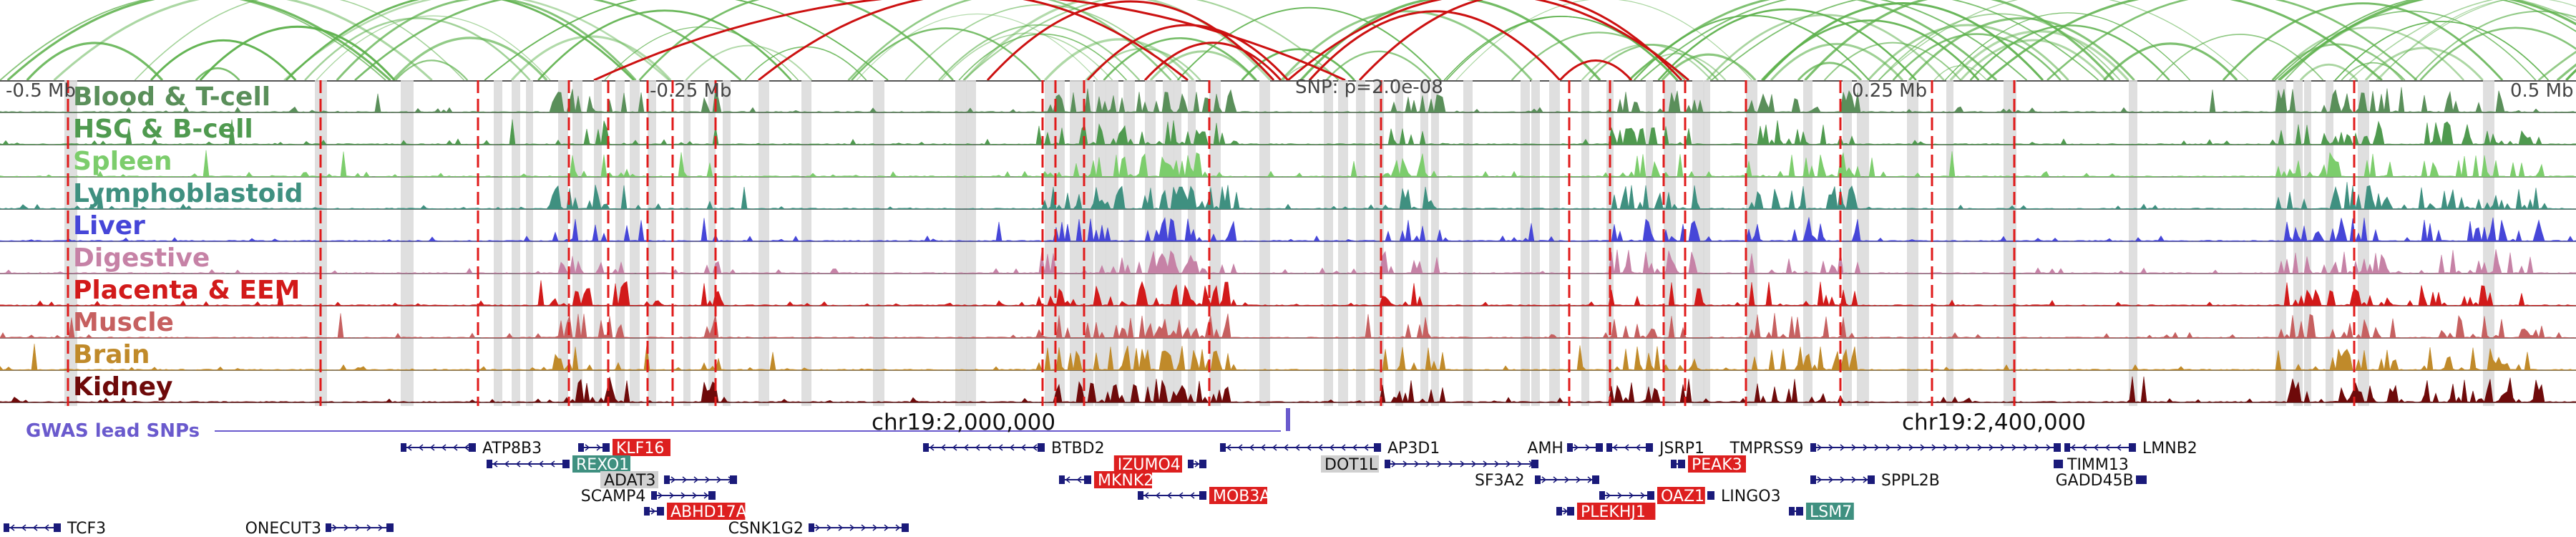 This screenshot has width=2576, height=537. I want to click on track-spleen, so click(1288, 164).